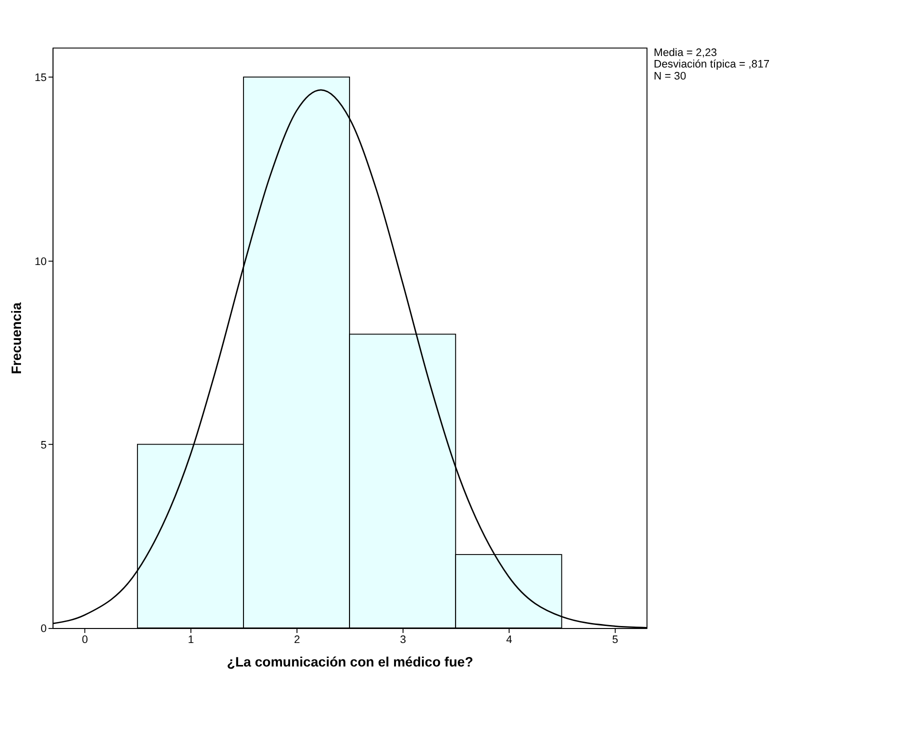  What do you see at coordinates (712, 64) in the screenshot?
I see `text: Desviación típica = ,817` at bounding box center [712, 64].